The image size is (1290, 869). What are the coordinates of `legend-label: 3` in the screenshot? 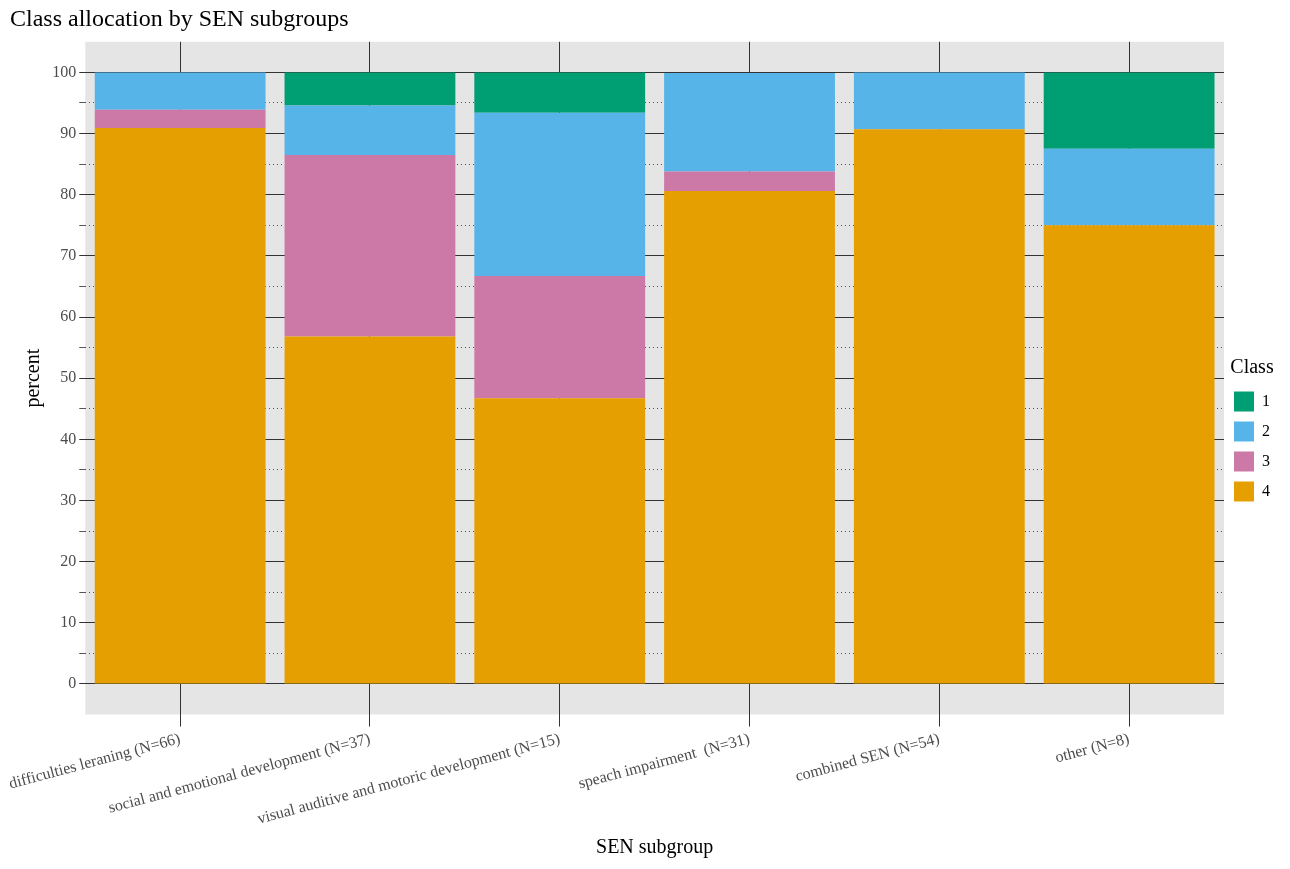 It's located at (1266, 460).